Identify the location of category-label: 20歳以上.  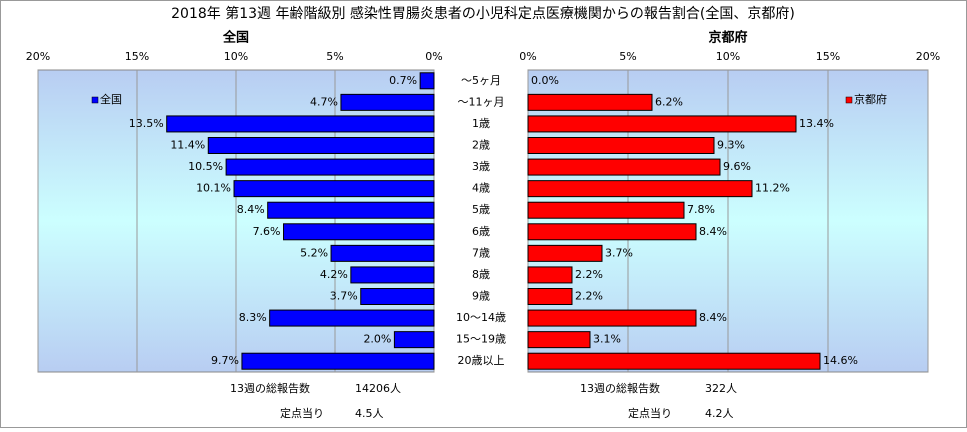
(481, 360).